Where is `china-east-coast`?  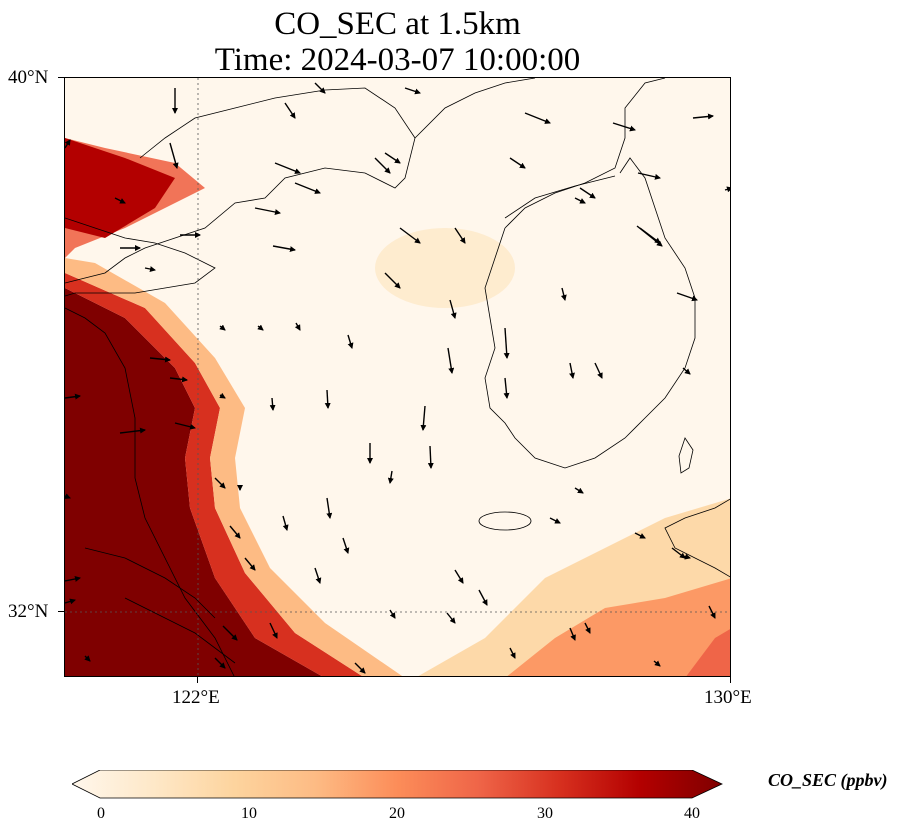
china-east-coast is located at coordinates (150, 491).